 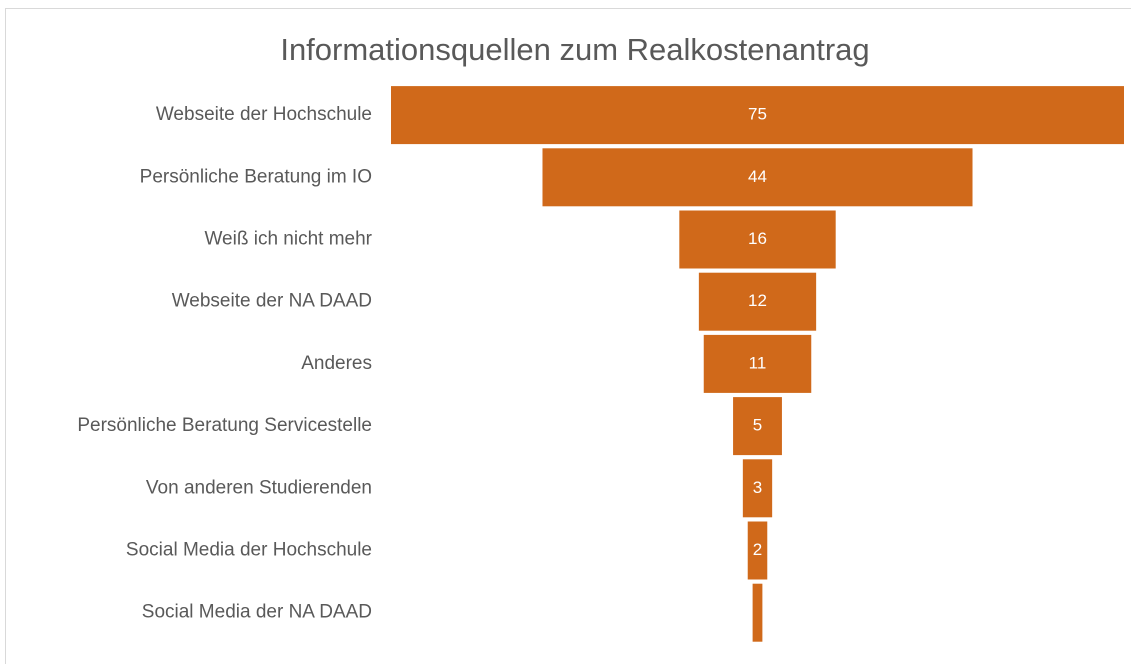 I want to click on category-label: Webseite der Hochschule, so click(x=264, y=114).